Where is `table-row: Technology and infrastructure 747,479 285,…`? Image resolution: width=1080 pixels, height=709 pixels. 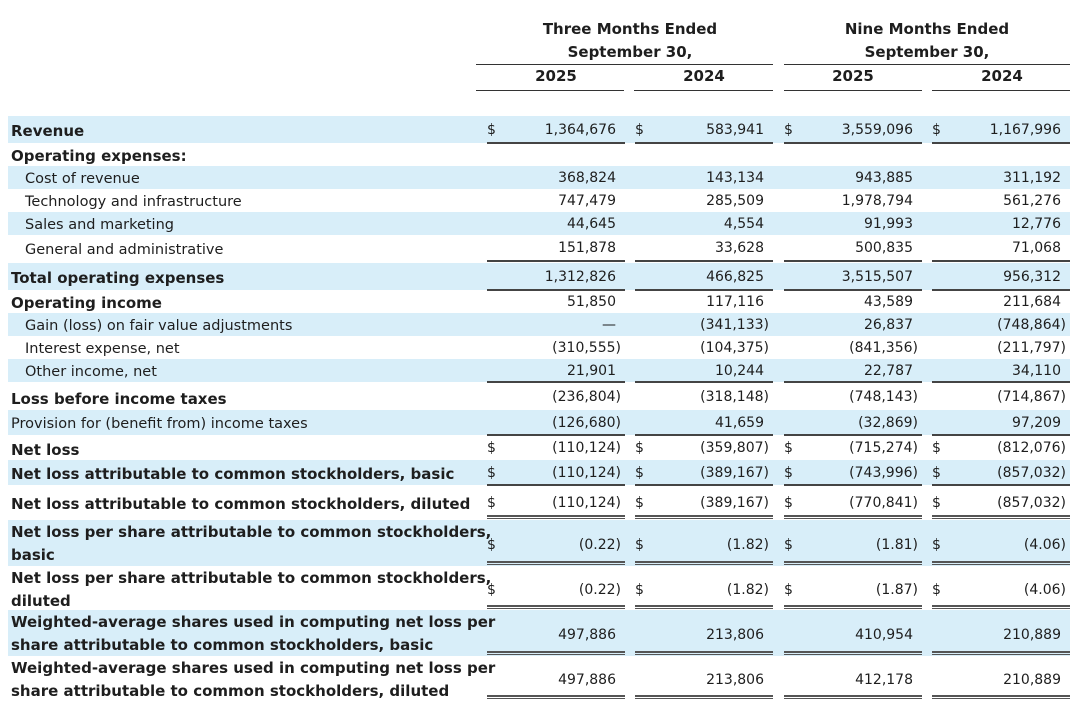
table-row: Technology and infrastructure 747,479 285,… is located at coordinates (539, 200).